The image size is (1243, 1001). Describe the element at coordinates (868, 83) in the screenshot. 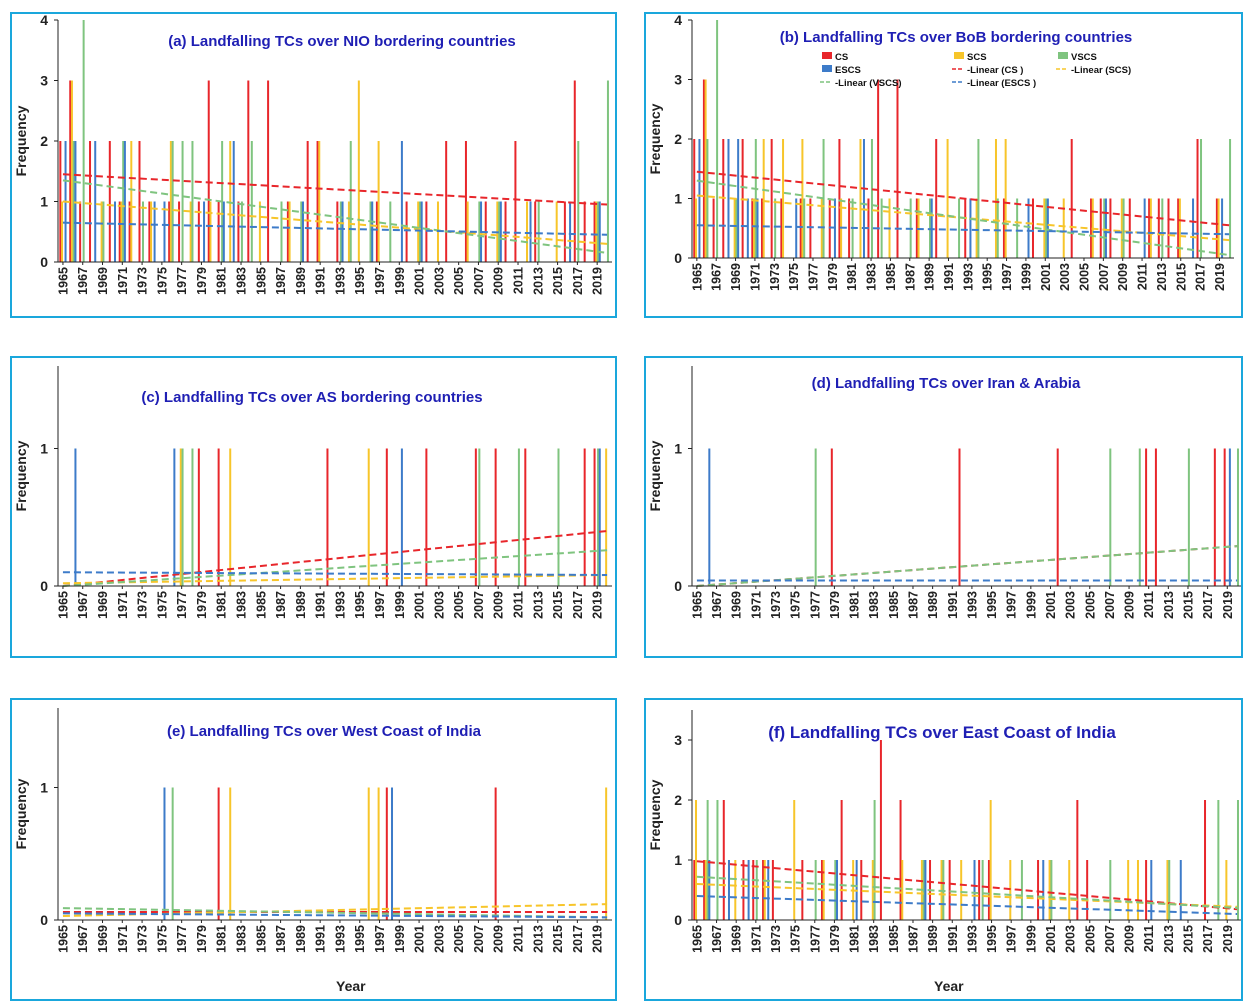

I see `legend-label: -Linear (VSCS)` at that location.